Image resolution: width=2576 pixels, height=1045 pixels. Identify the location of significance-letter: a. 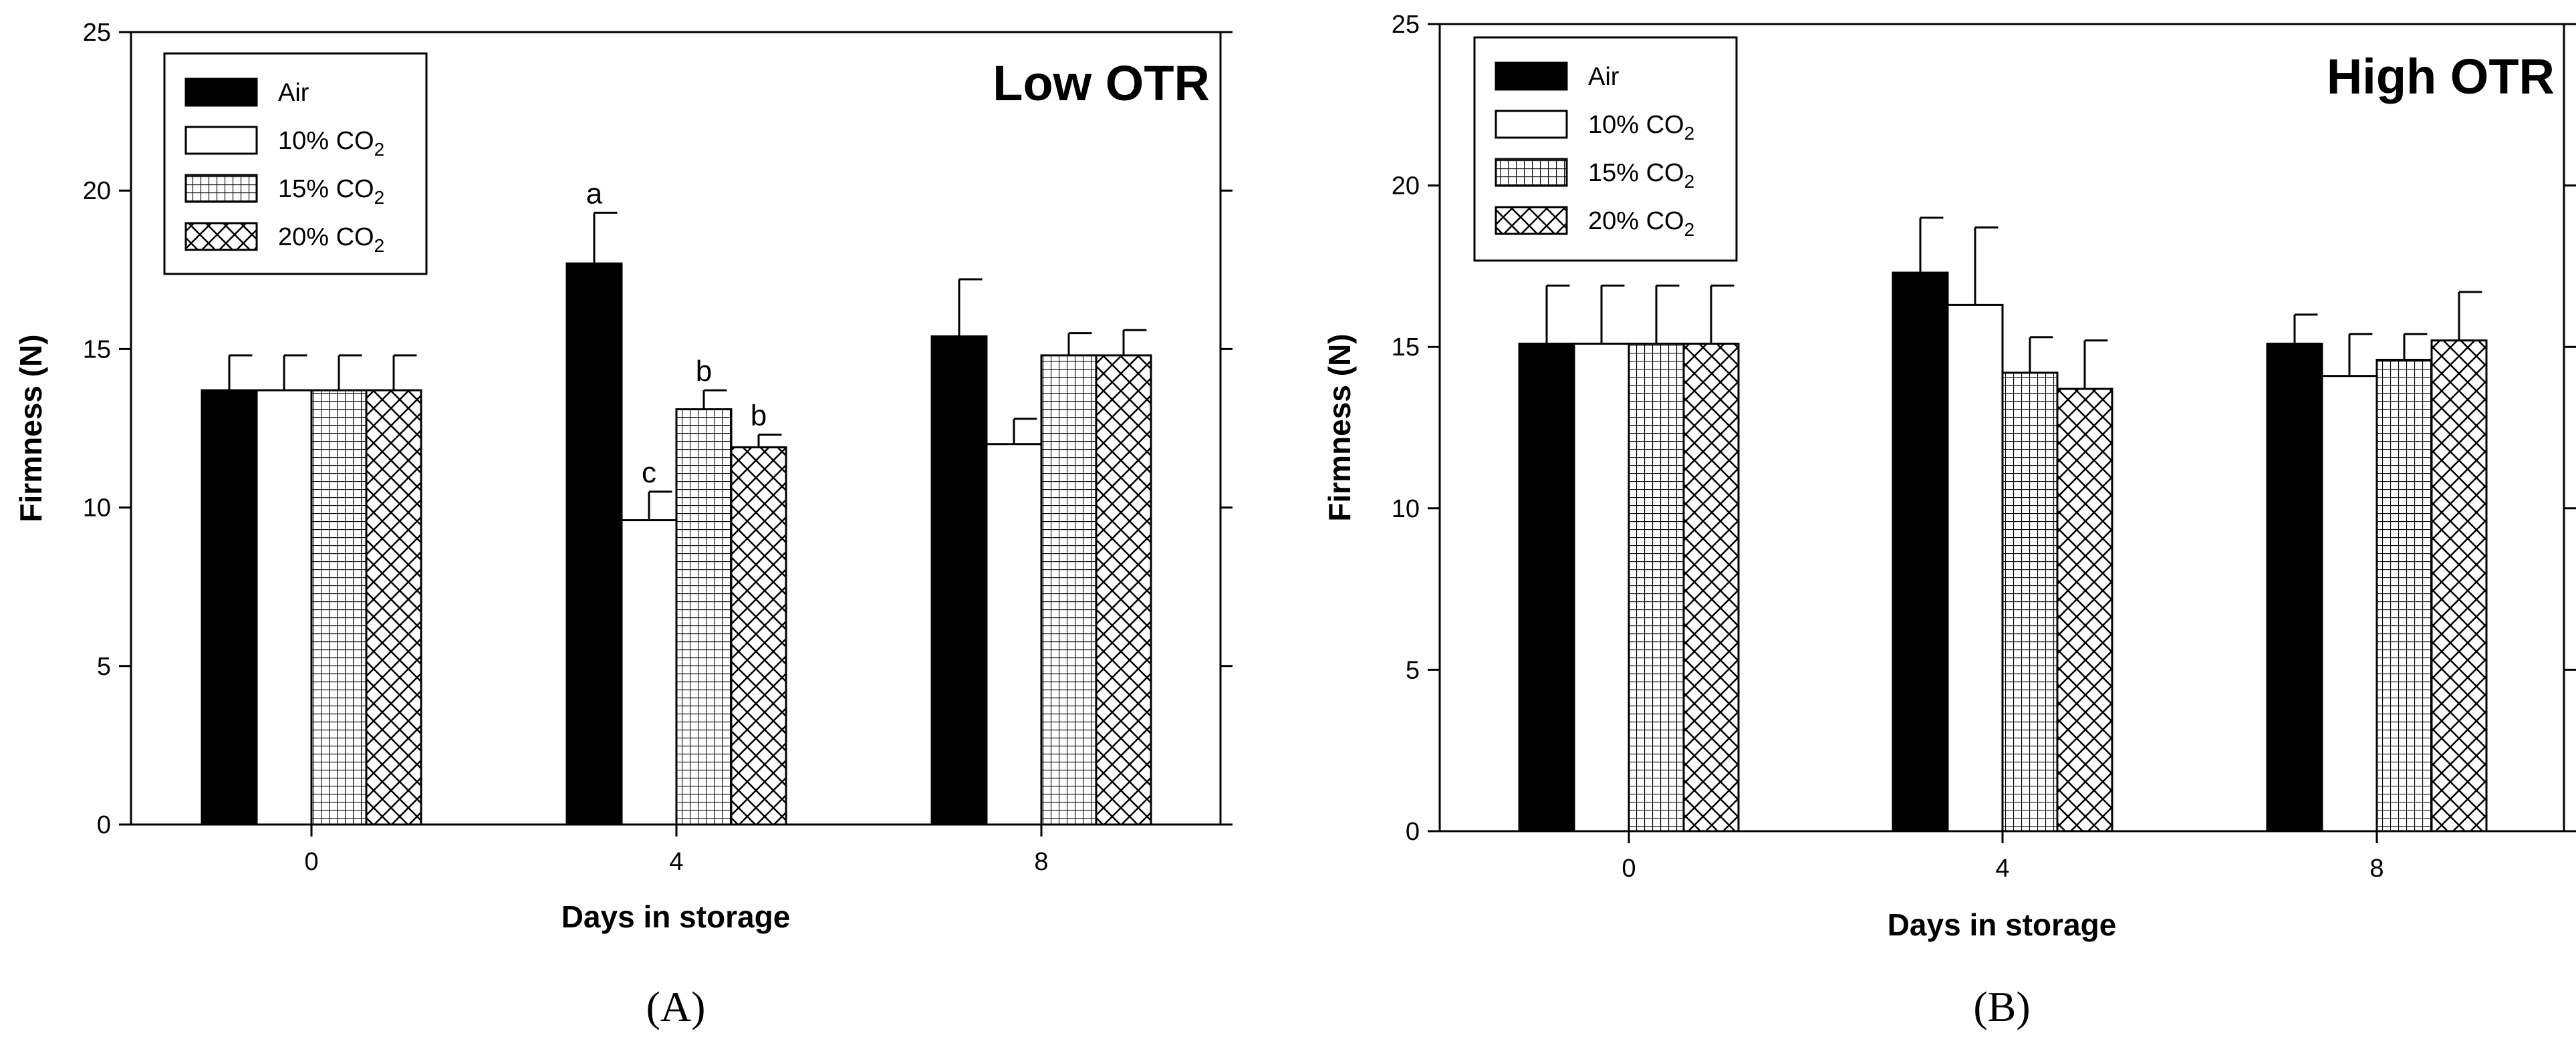
(594, 193).